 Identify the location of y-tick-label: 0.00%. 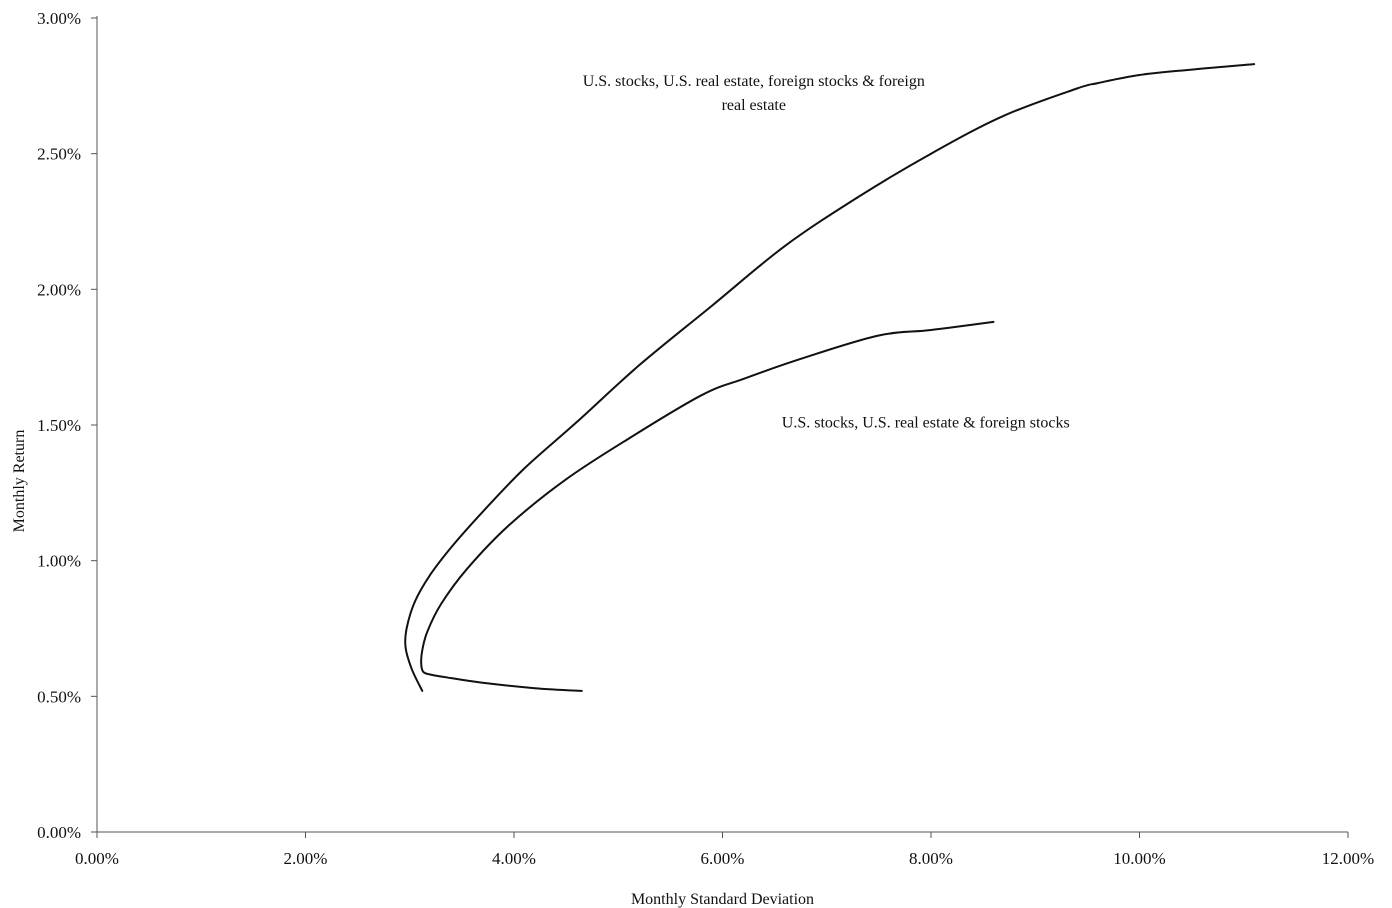
(59, 832).